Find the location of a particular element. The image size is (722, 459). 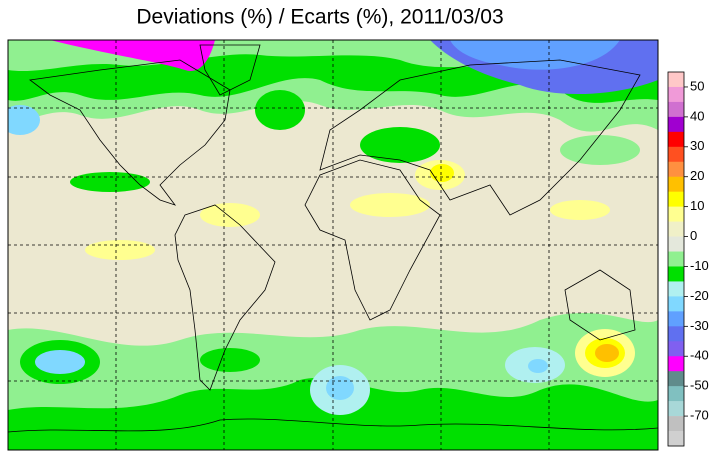

contour-yellow is located at coordinates (442, 173).